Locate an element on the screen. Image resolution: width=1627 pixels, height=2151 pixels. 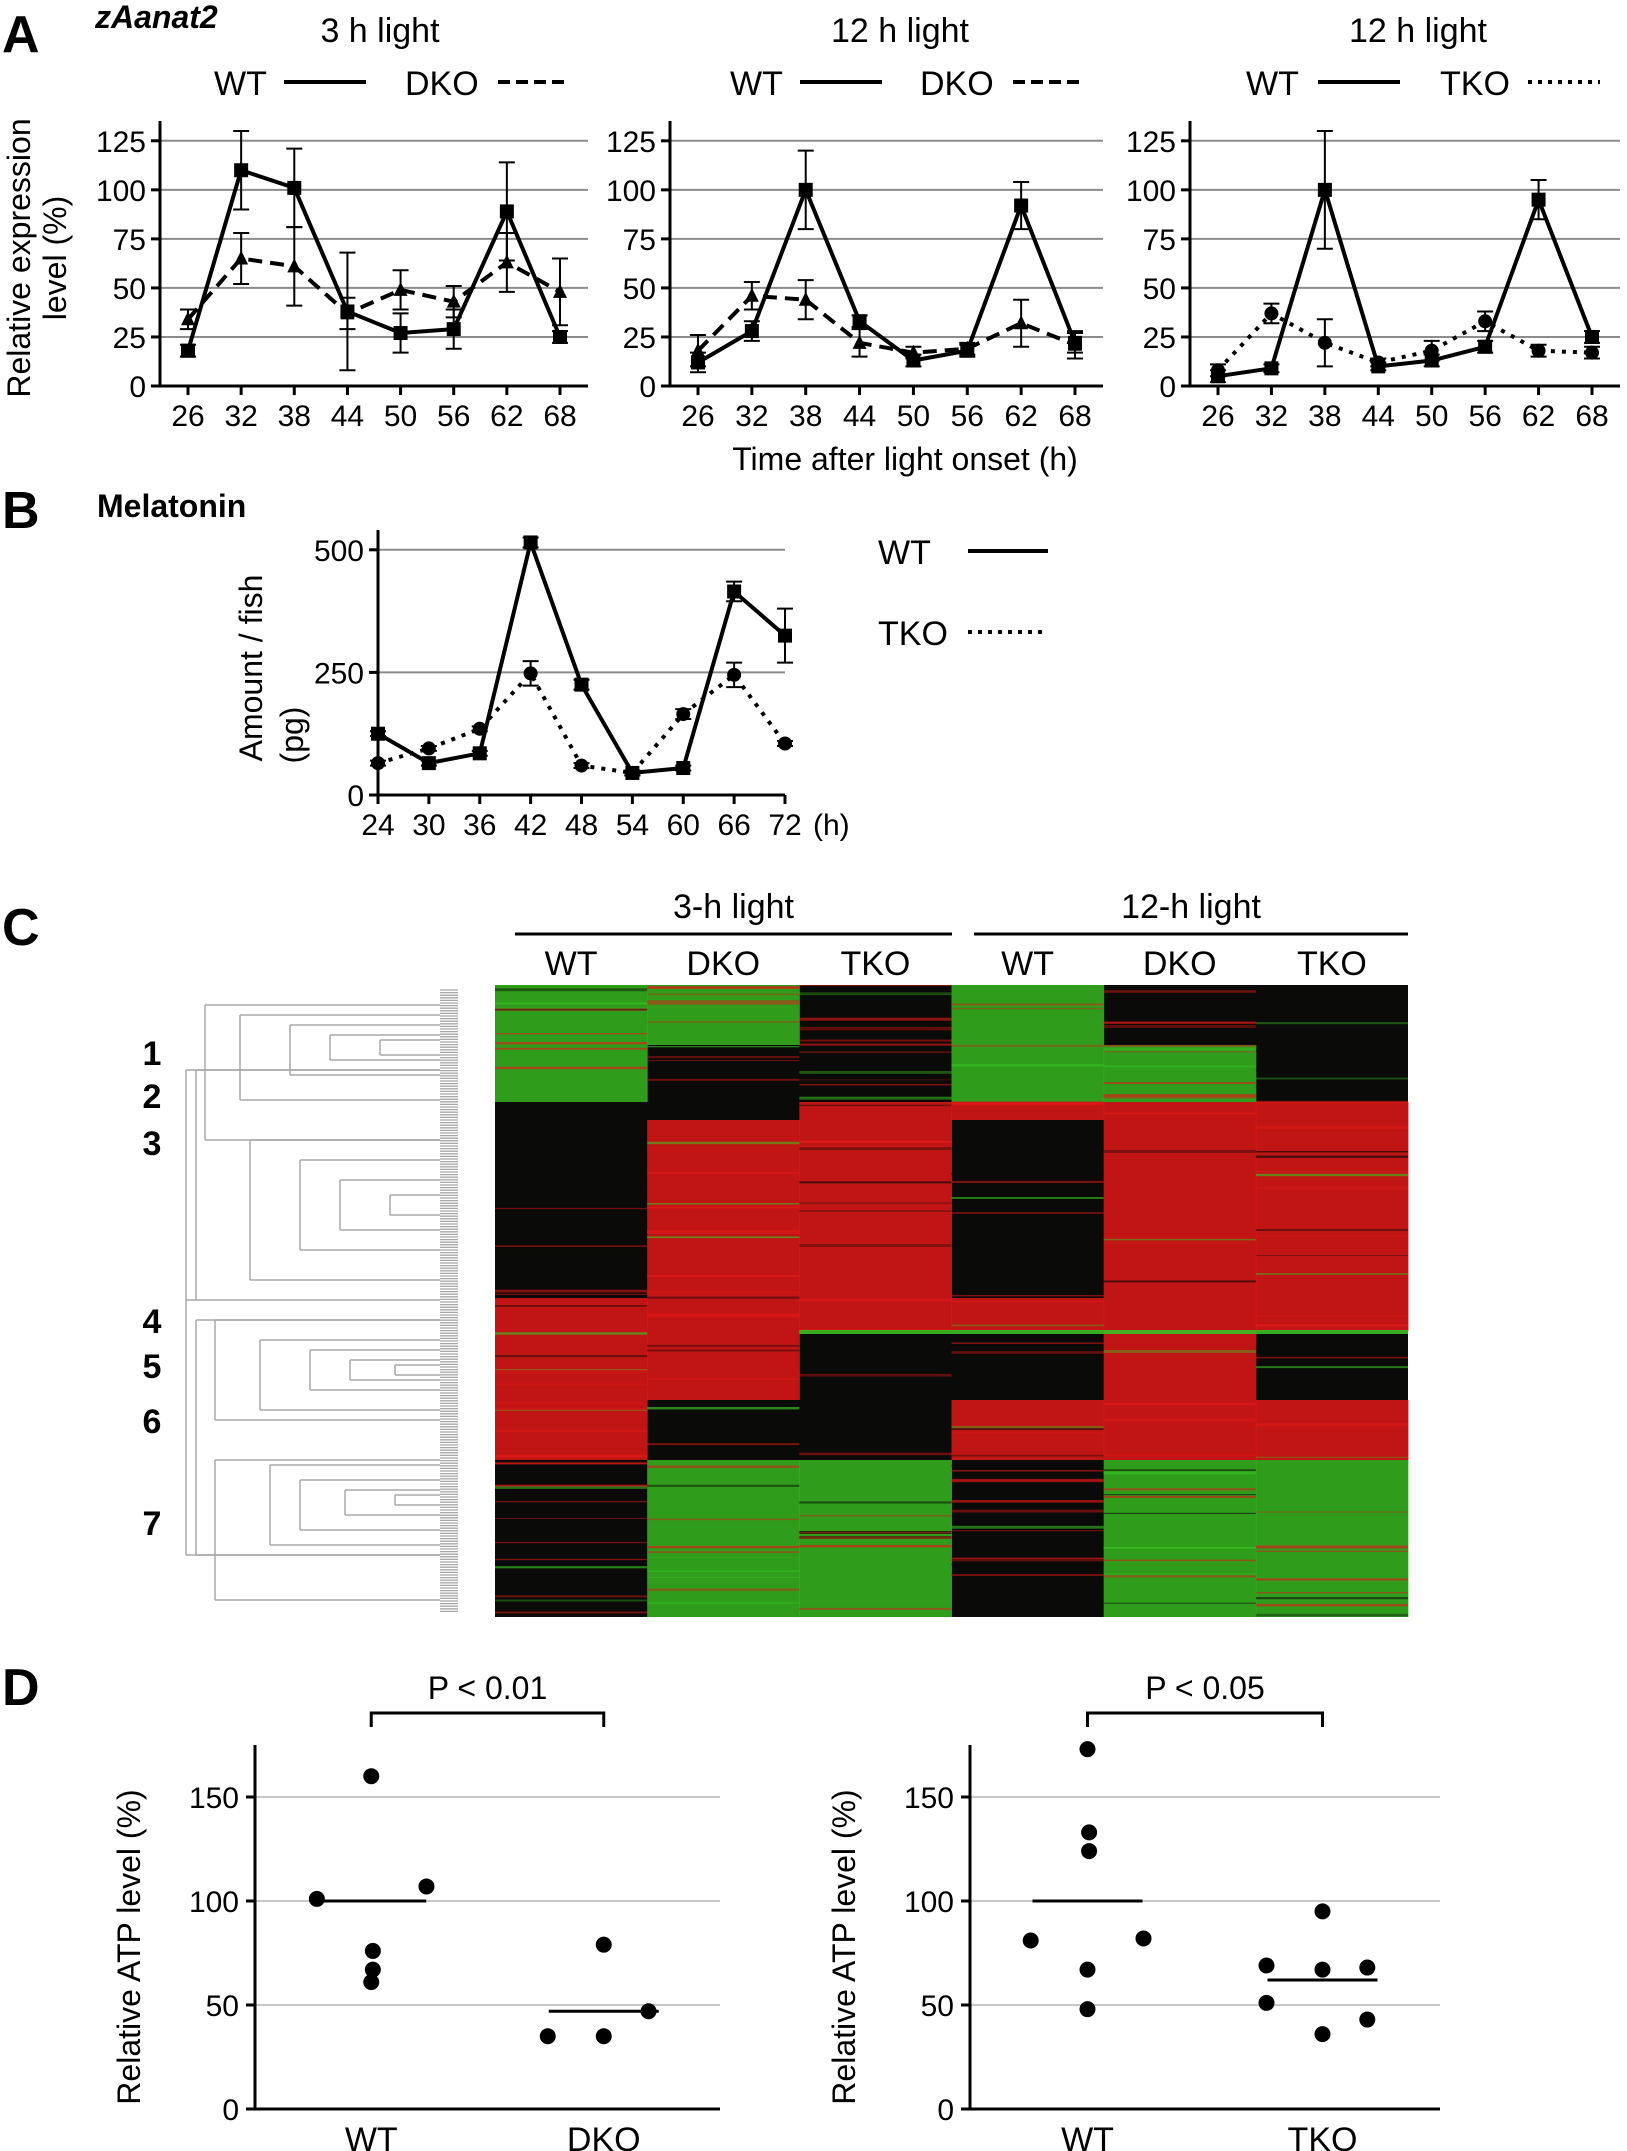
a-ylabel-line1: Relative expression is located at coordinates (19, 257).